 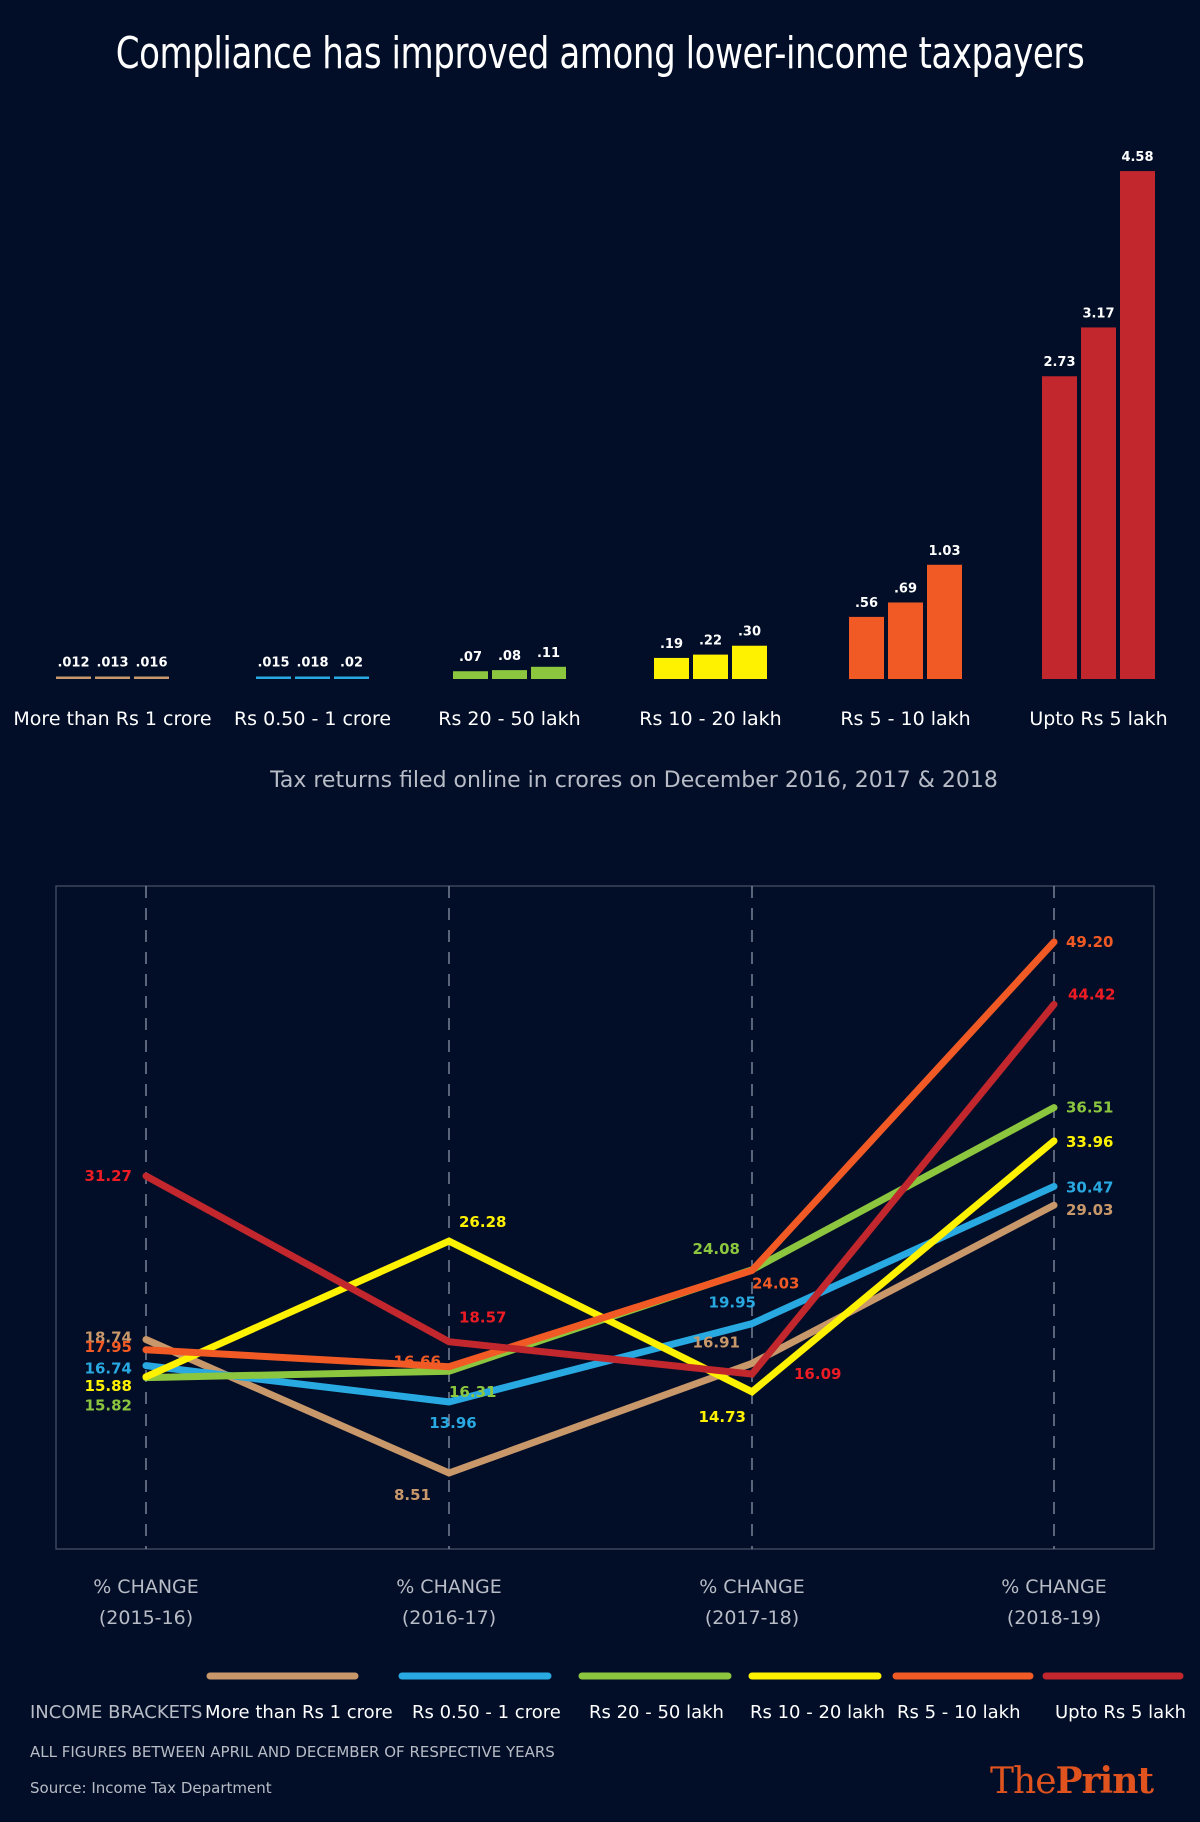 What do you see at coordinates (273, 663) in the screenshot?
I see `bar-value-label: .015` at bounding box center [273, 663].